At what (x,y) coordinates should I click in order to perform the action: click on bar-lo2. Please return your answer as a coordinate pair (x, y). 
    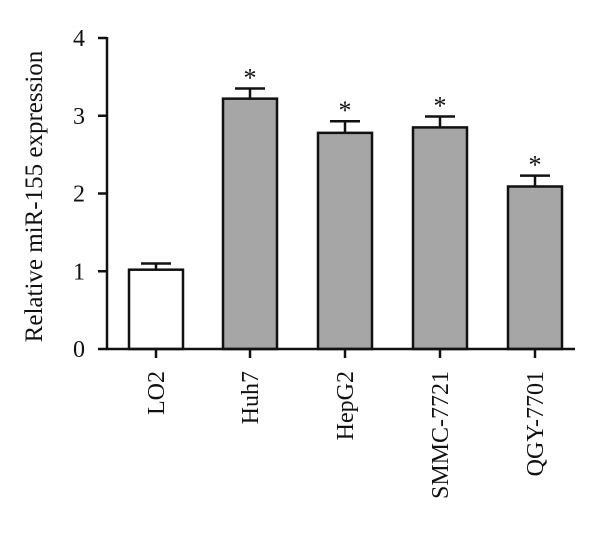
    Looking at the image, I should click on (156, 309).